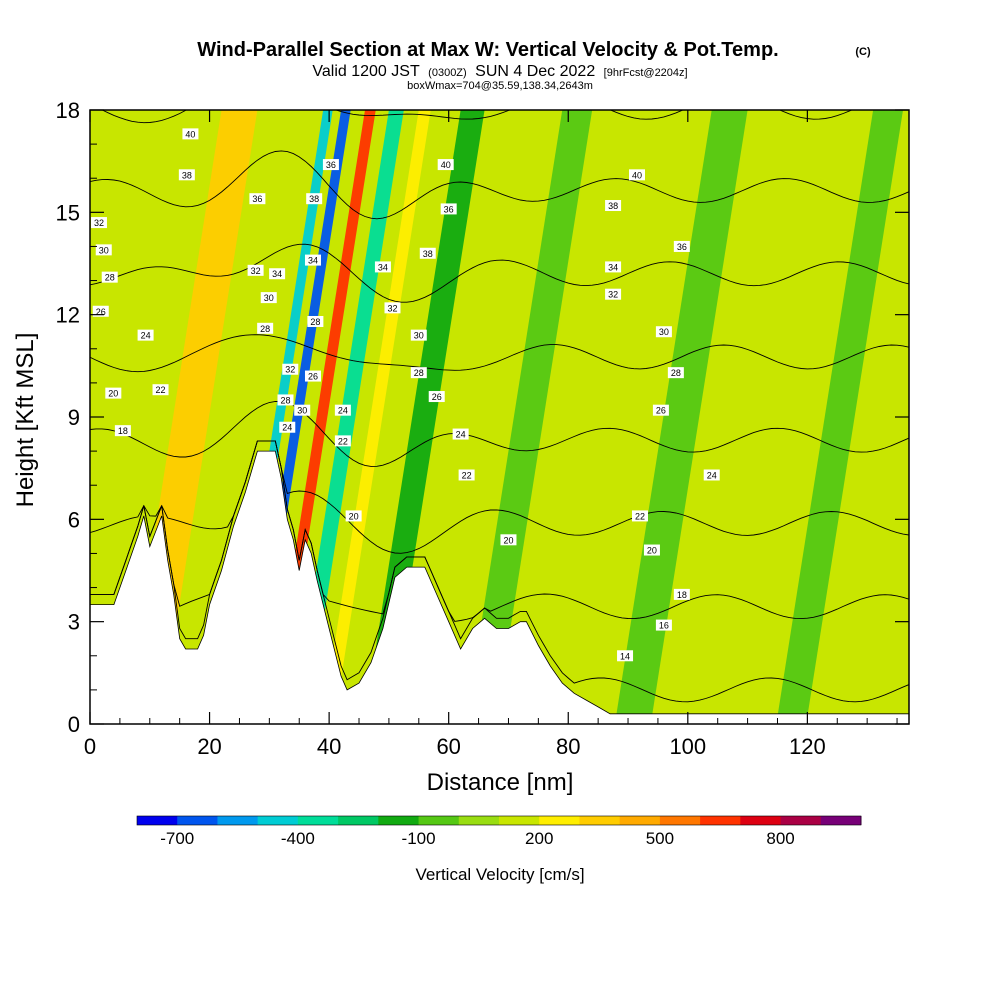  I want to click on x-tick-label: 80, so click(568, 746).